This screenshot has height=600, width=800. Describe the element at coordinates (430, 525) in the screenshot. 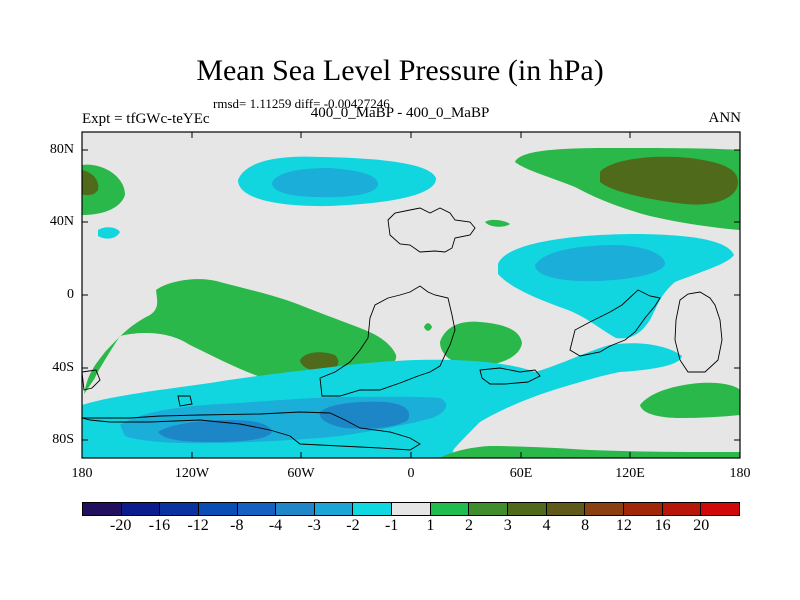

I see `colorbar-label: 1` at that location.